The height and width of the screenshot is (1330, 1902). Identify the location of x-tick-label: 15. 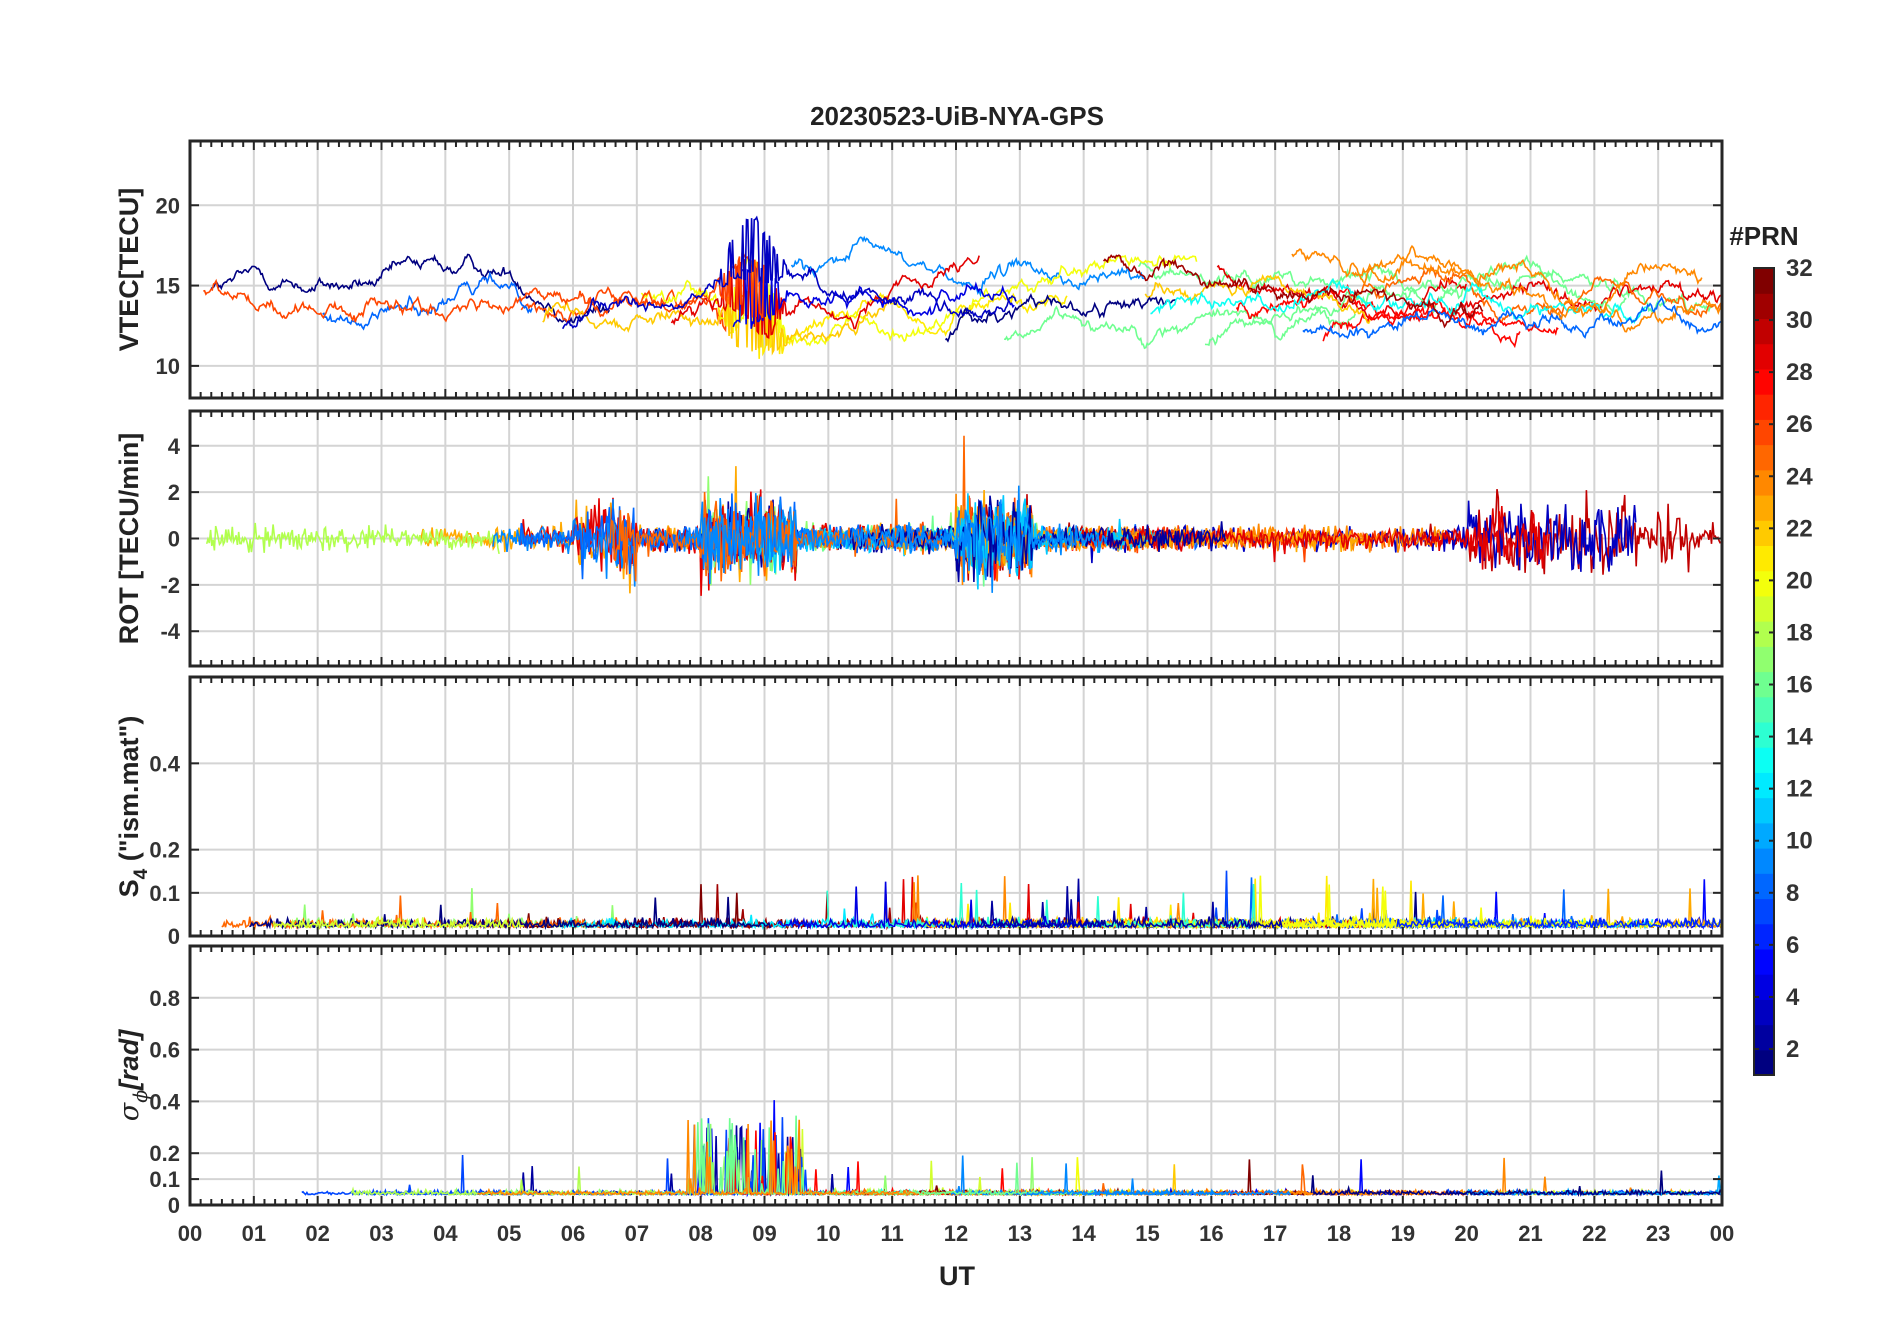
(1147, 1233).